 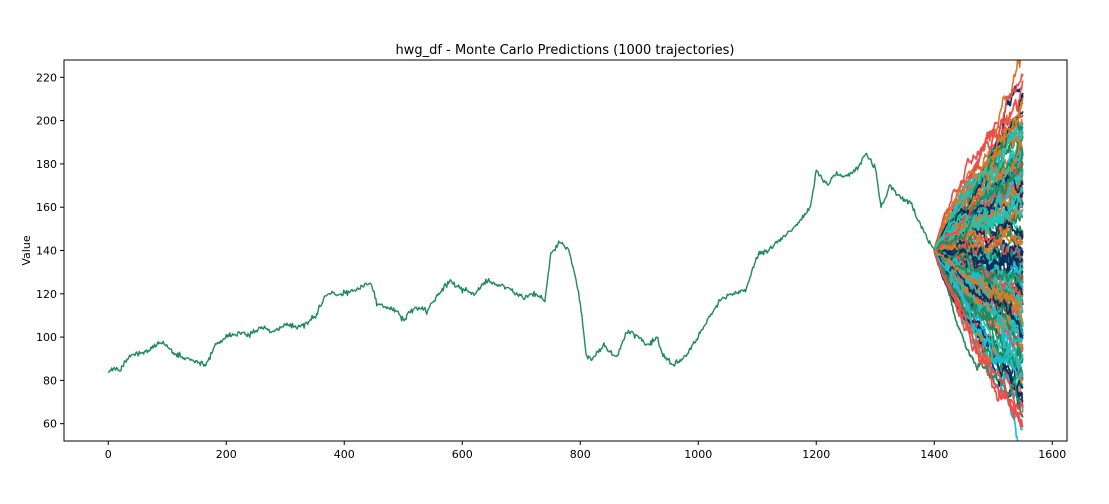 I want to click on x-axis: 0 200 400 600 800 1000 1200 1400 1600, so click(x=585, y=451).